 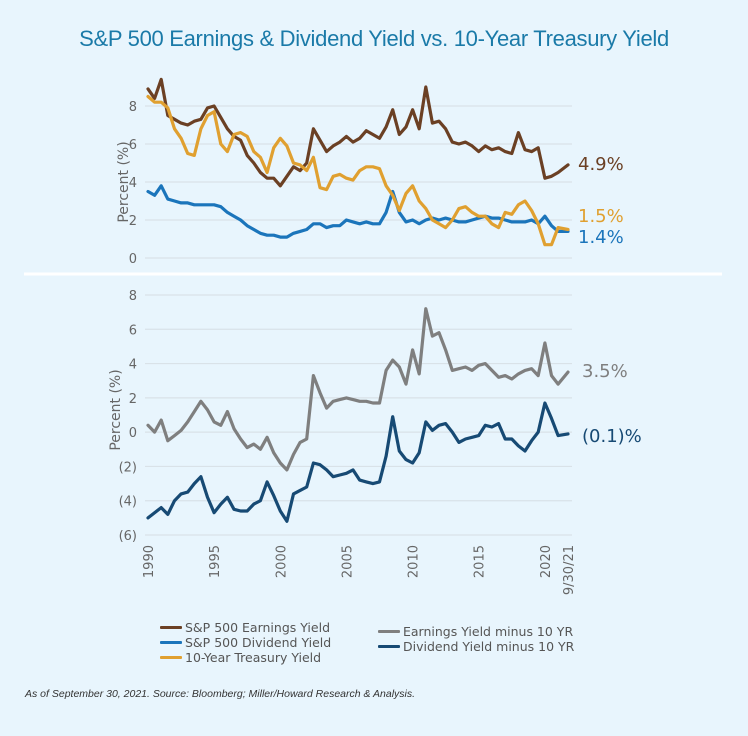 I want to click on x-tick-label: 2020, so click(x=546, y=561).